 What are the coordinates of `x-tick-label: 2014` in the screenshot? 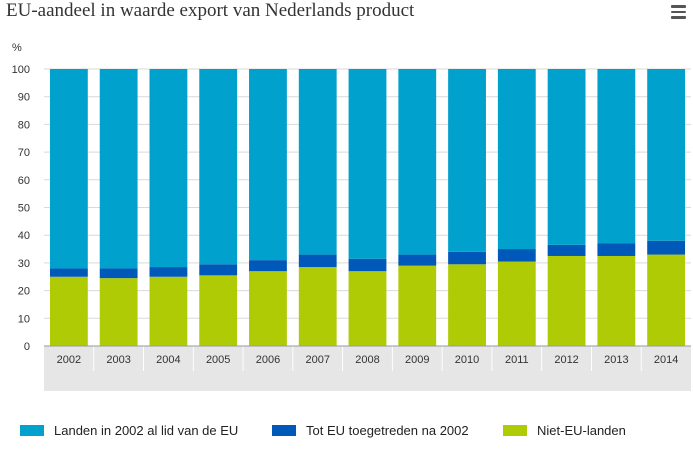 It's located at (666, 360).